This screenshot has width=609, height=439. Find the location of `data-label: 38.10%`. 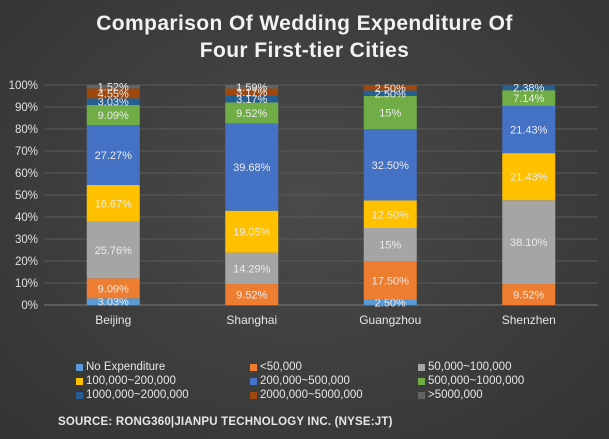

data-label: 38.10% is located at coordinates (529, 243).